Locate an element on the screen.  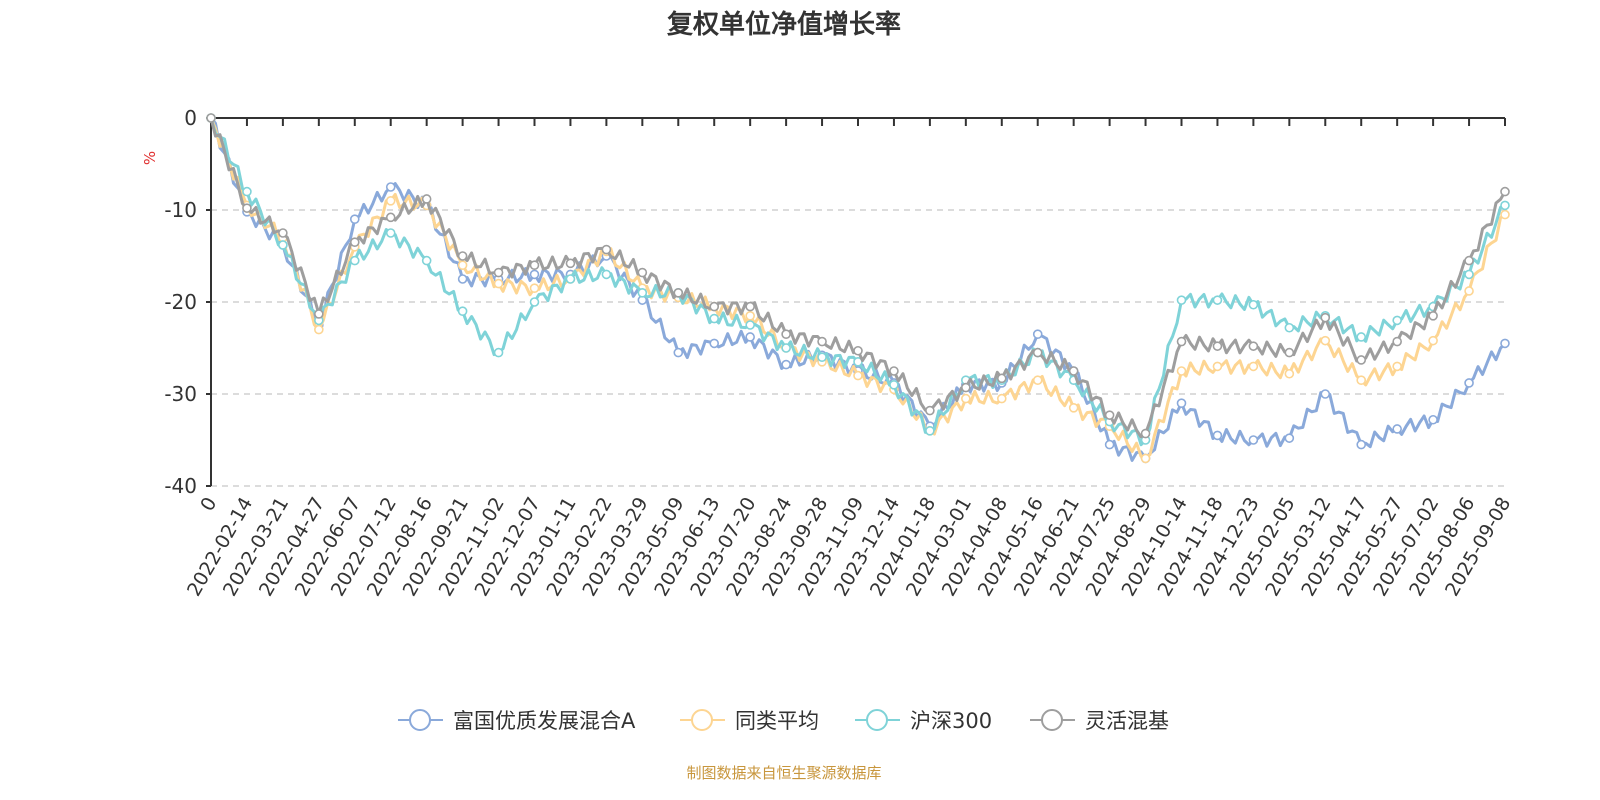
y-tick-label: -30 is located at coordinates (180, 394).